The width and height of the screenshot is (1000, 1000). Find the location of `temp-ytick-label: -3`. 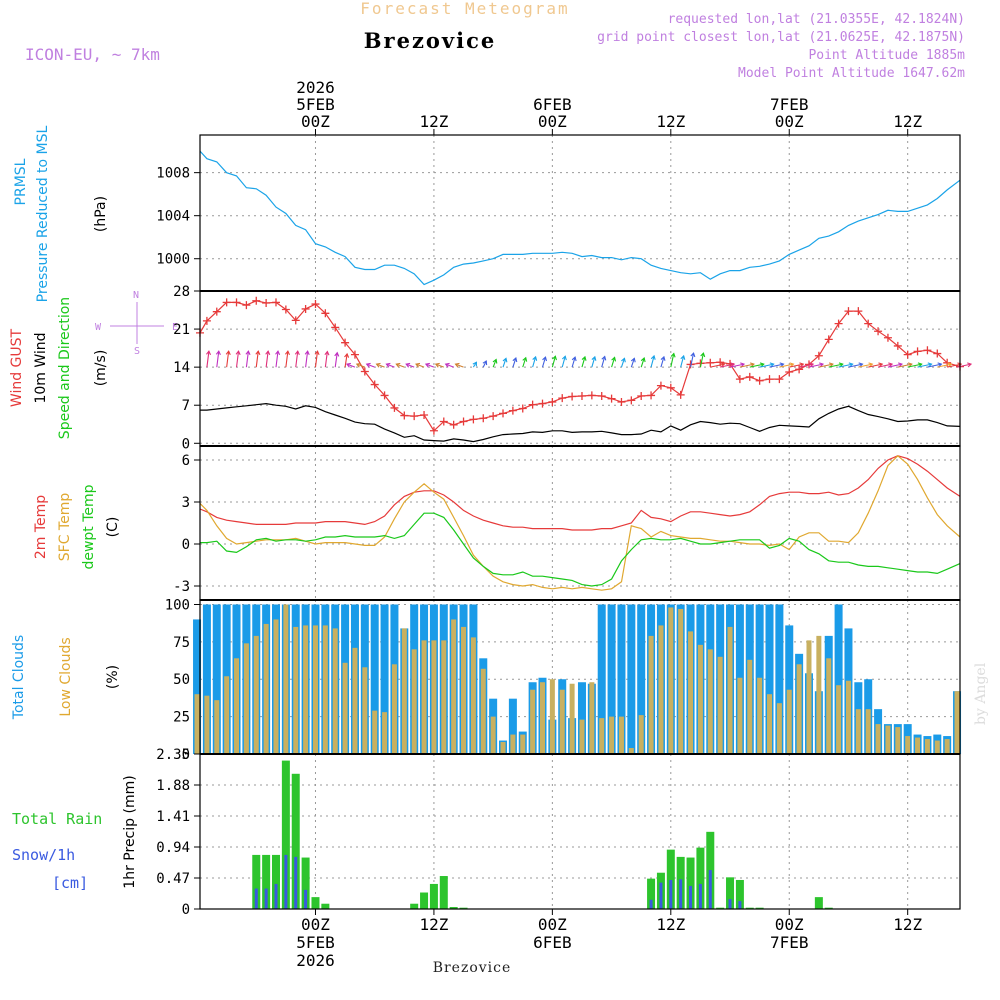

temp-ytick-label: -3 is located at coordinates (181, 587).